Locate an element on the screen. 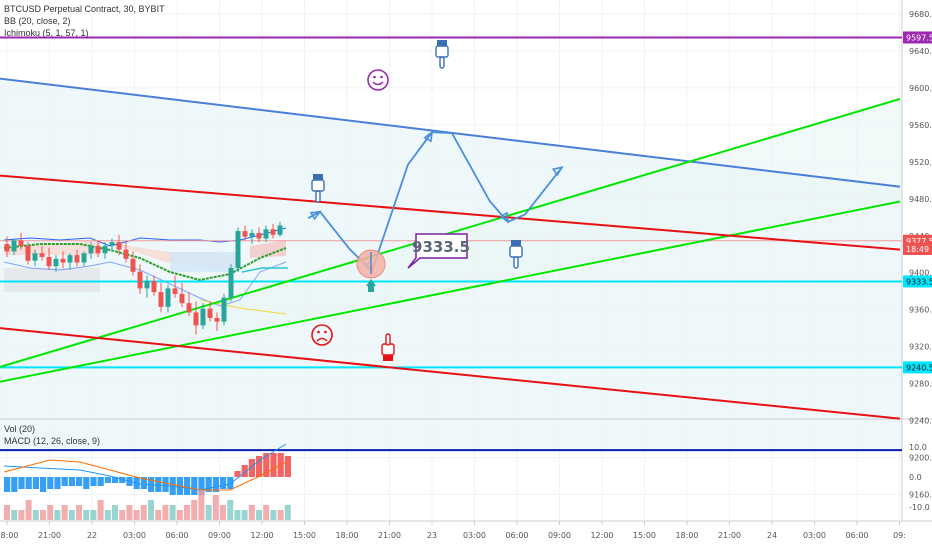 The image size is (932, 555). macd-signal-line is located at coordinates (145, 475).